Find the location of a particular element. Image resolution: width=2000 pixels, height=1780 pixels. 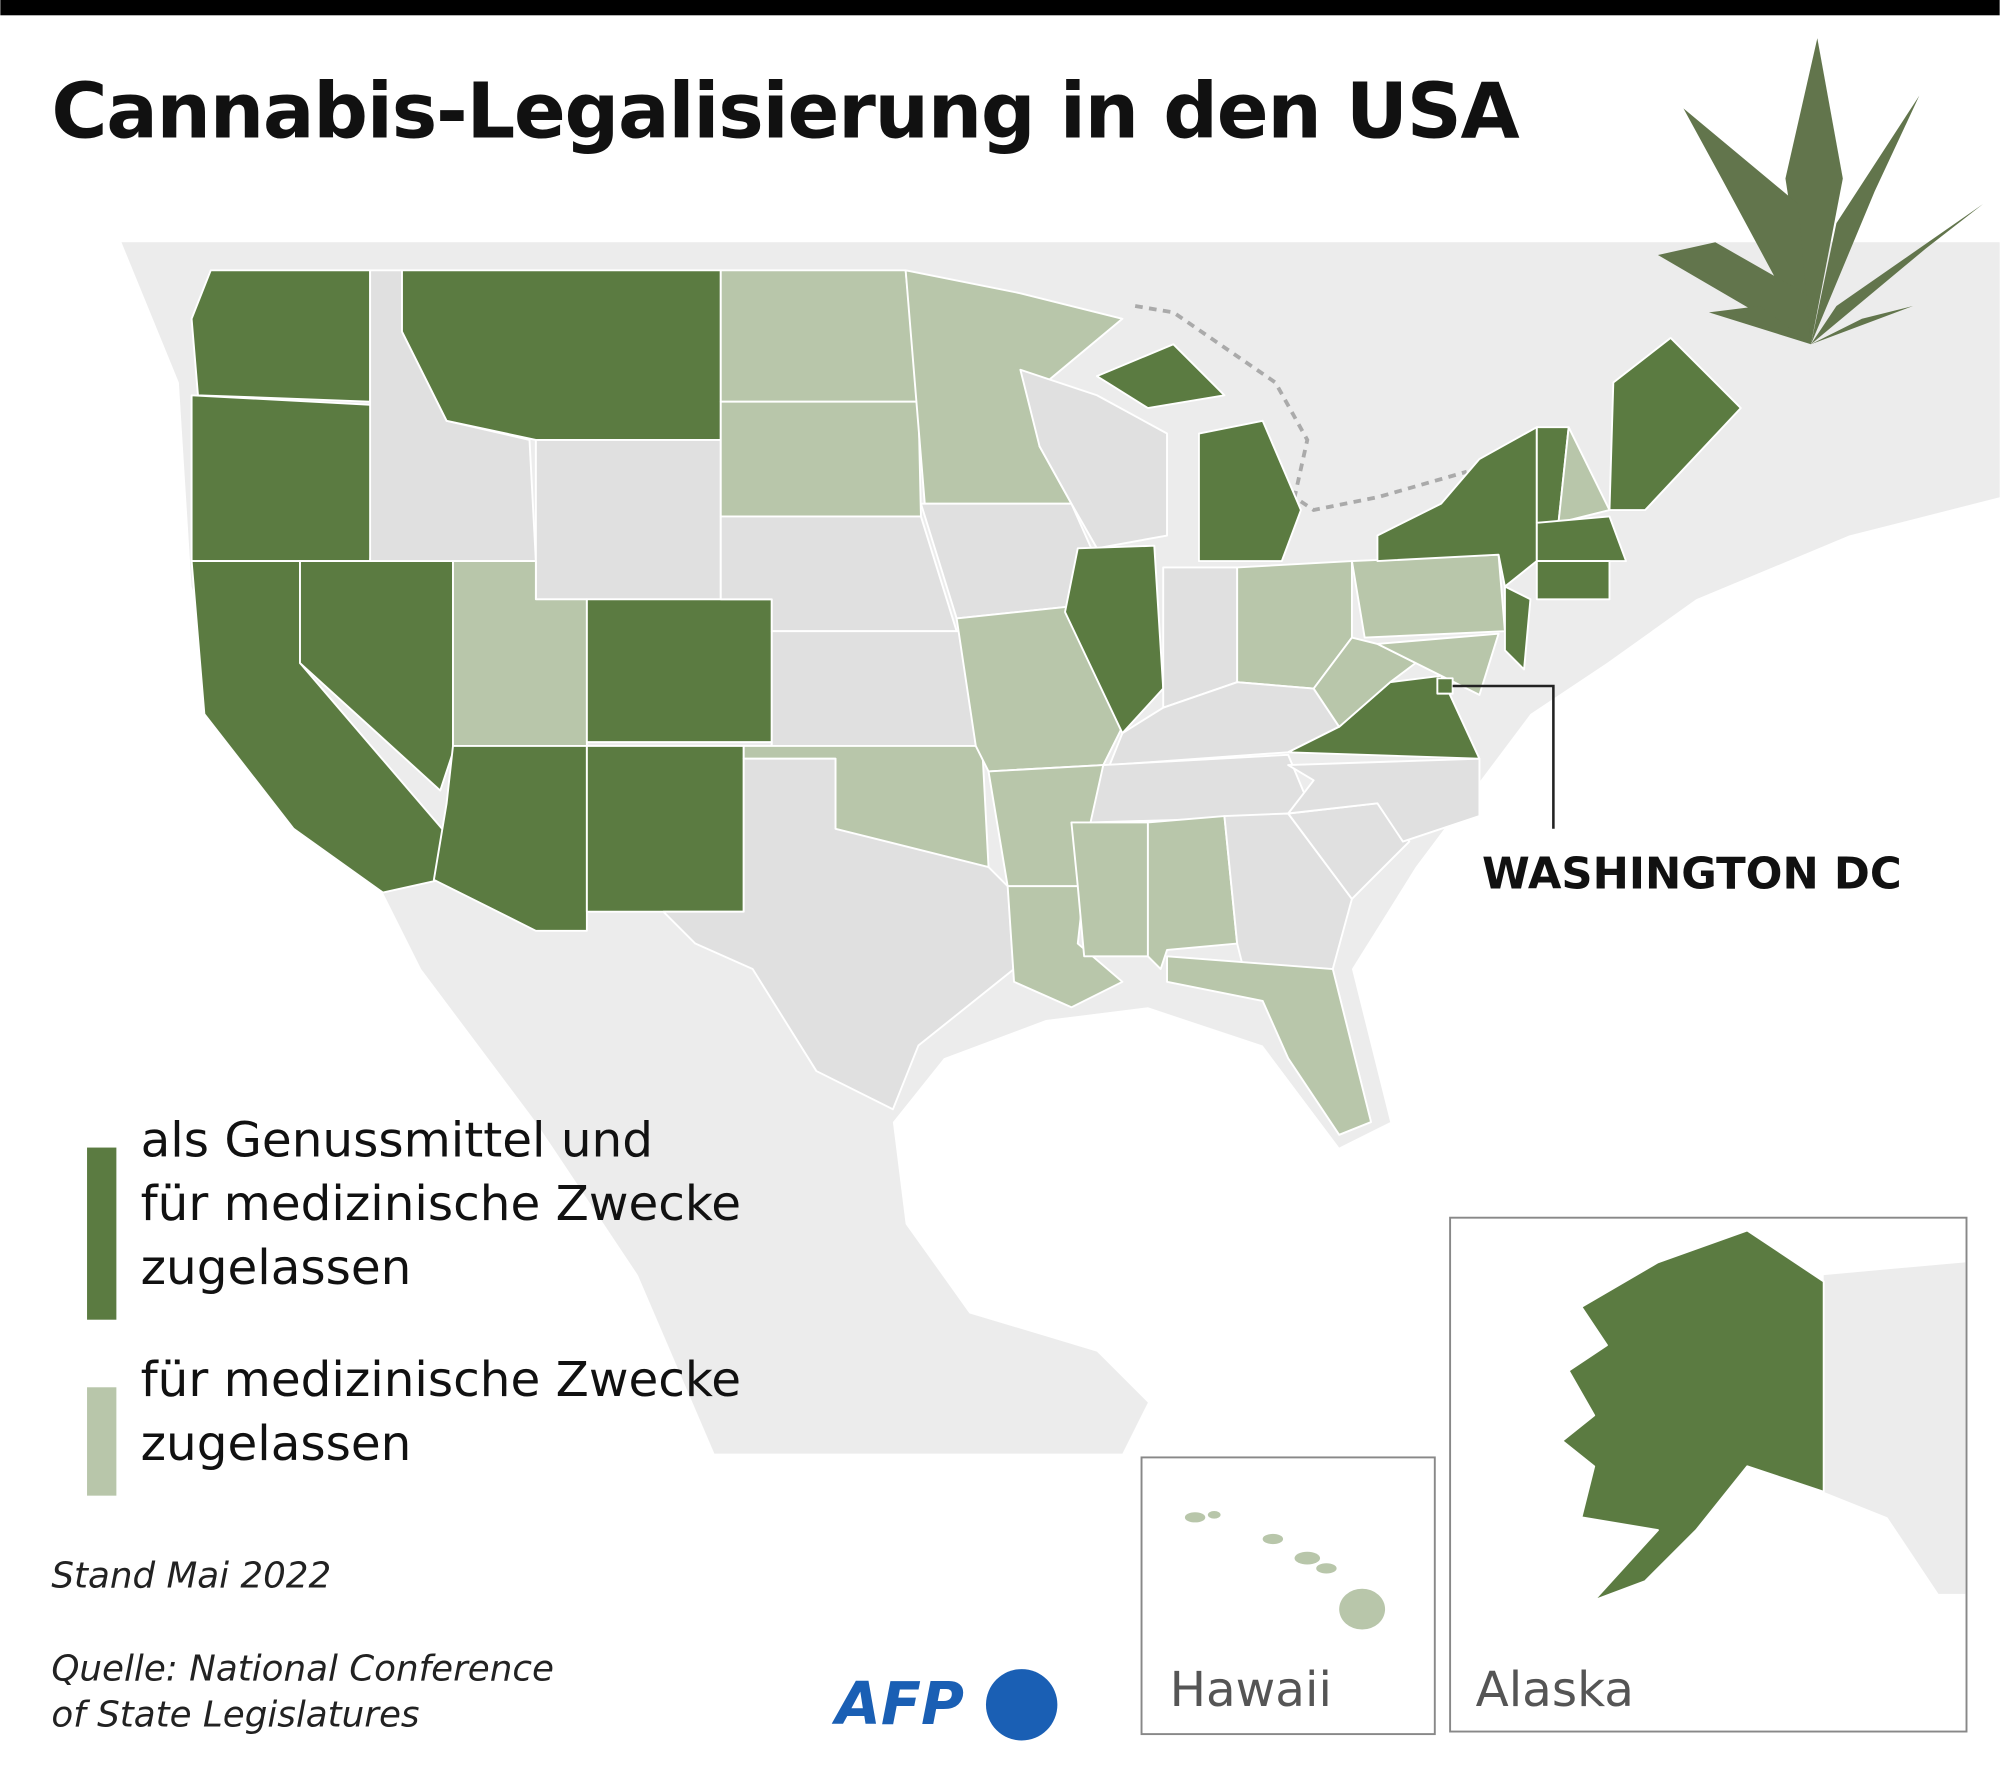

state-ks is located at coordinates (873, 688).